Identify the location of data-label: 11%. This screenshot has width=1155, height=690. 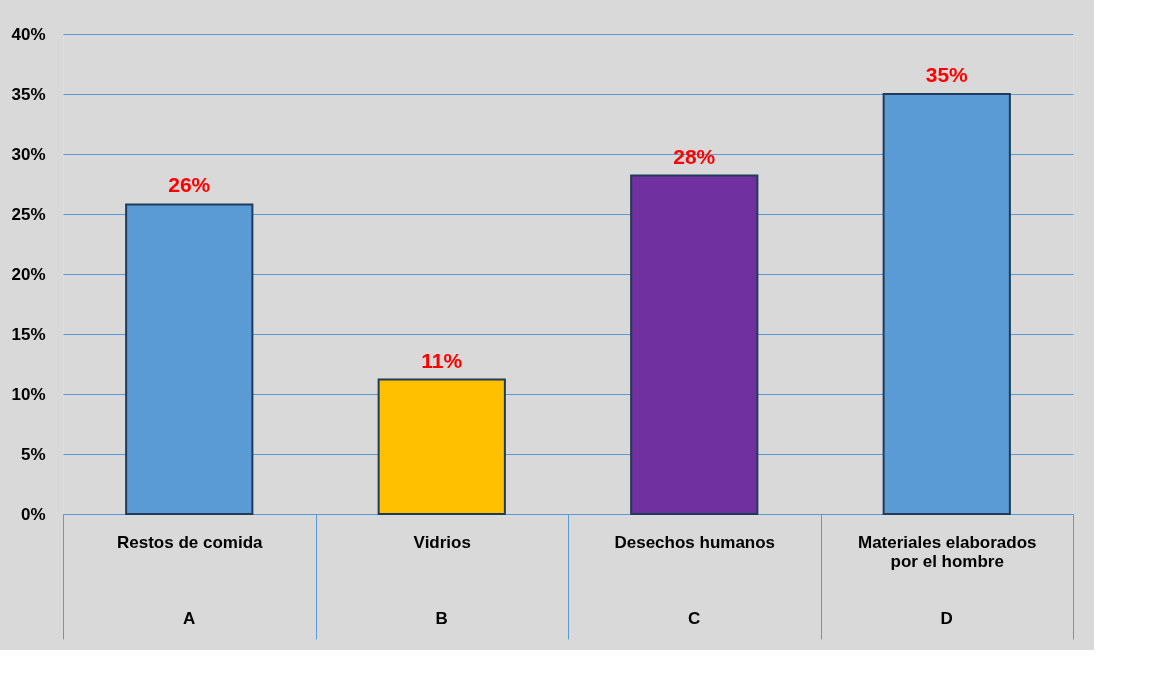
(442, 360).